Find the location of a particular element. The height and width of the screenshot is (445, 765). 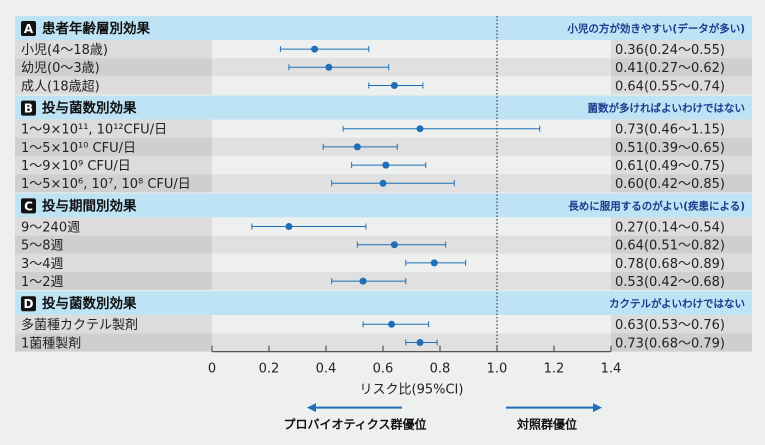

row-value: 0.64(0.55〜0.74) is located at coordinates (670, 86).